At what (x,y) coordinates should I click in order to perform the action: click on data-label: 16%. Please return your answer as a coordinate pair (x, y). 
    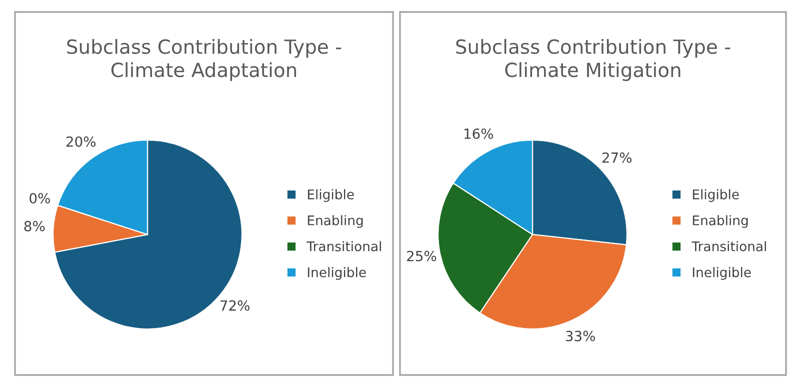
    Looking at the image, I should click on (479, 133).